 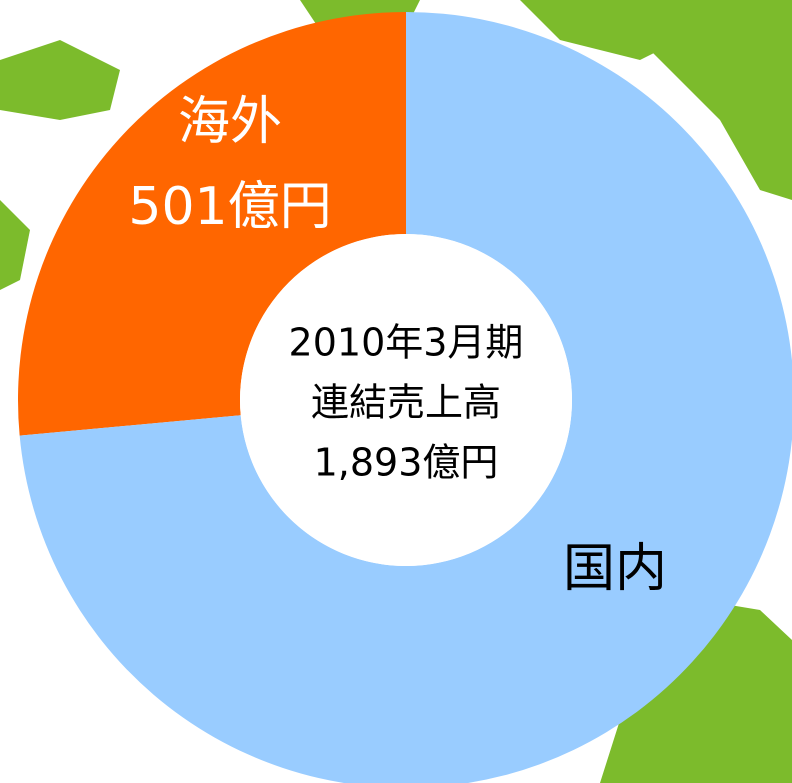 I want to click on center-label: 1,893億円, so click(x=406, y=463).